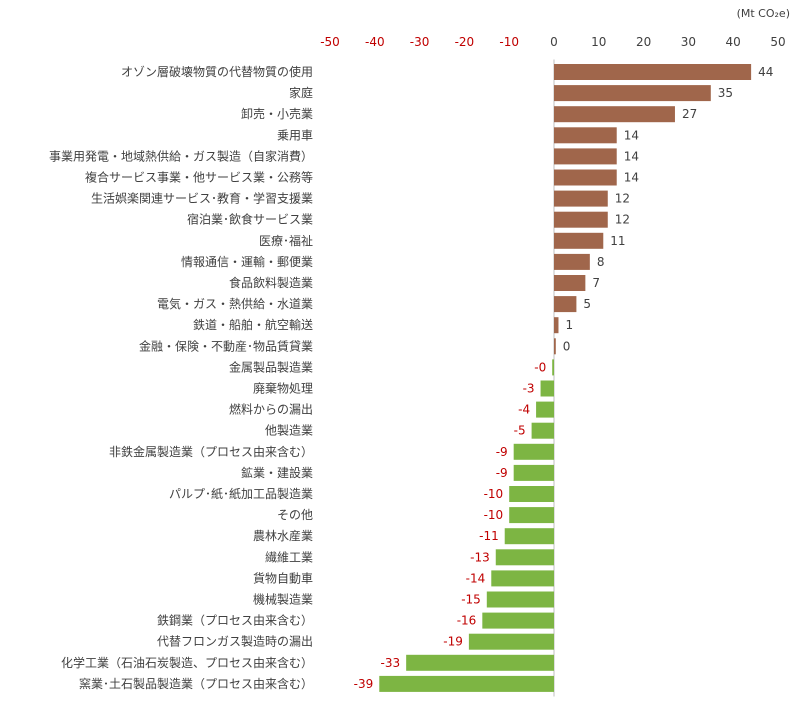  What do you see at coordinates (226, 345) in the screenshot?
I see `category-label: 金融・保険・不動産･物品賃貸業` at bounding box center [226, 345].